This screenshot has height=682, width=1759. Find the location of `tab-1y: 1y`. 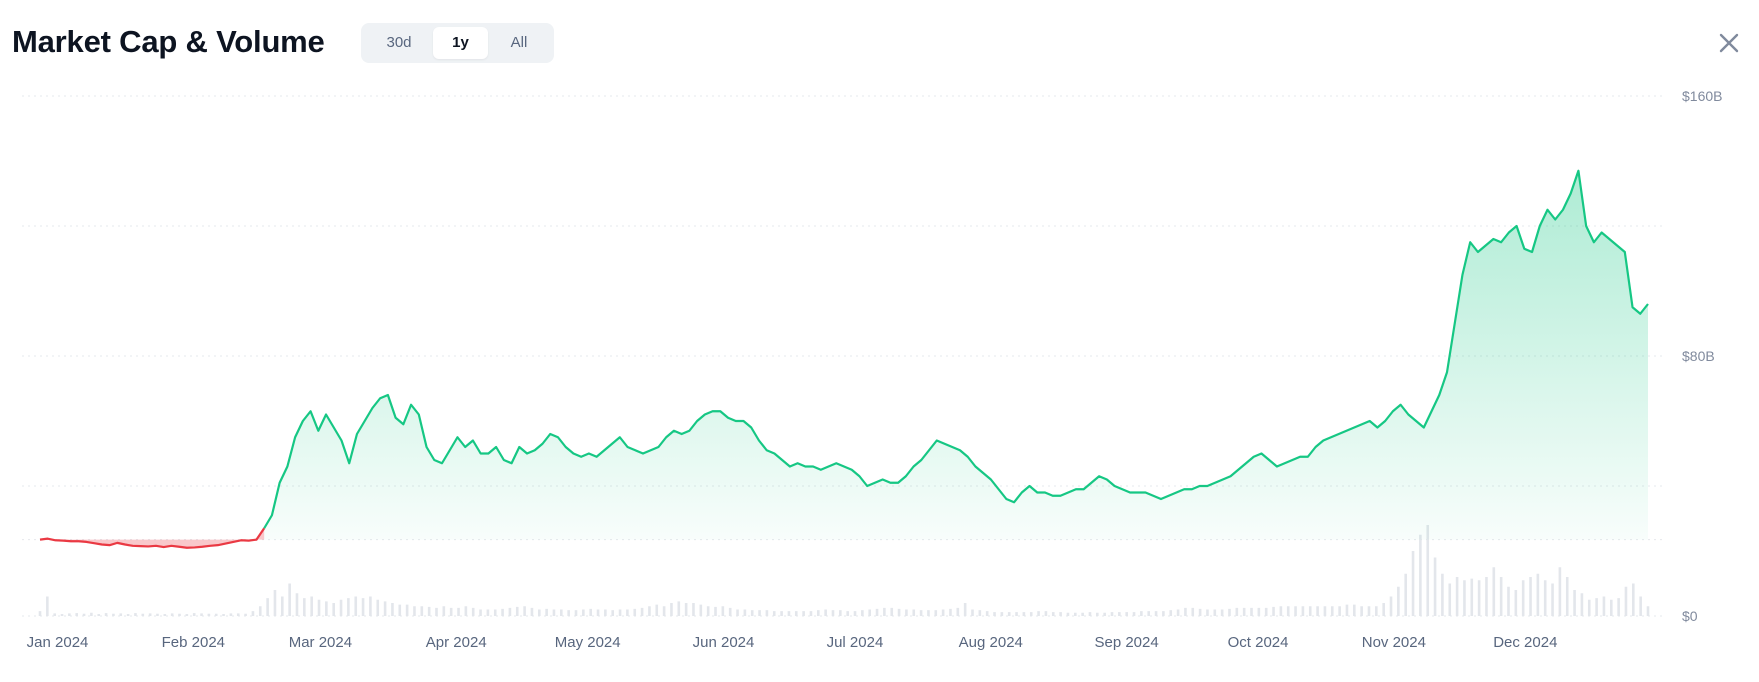

tab-1y: 1y is located at coordinates (460, 43).